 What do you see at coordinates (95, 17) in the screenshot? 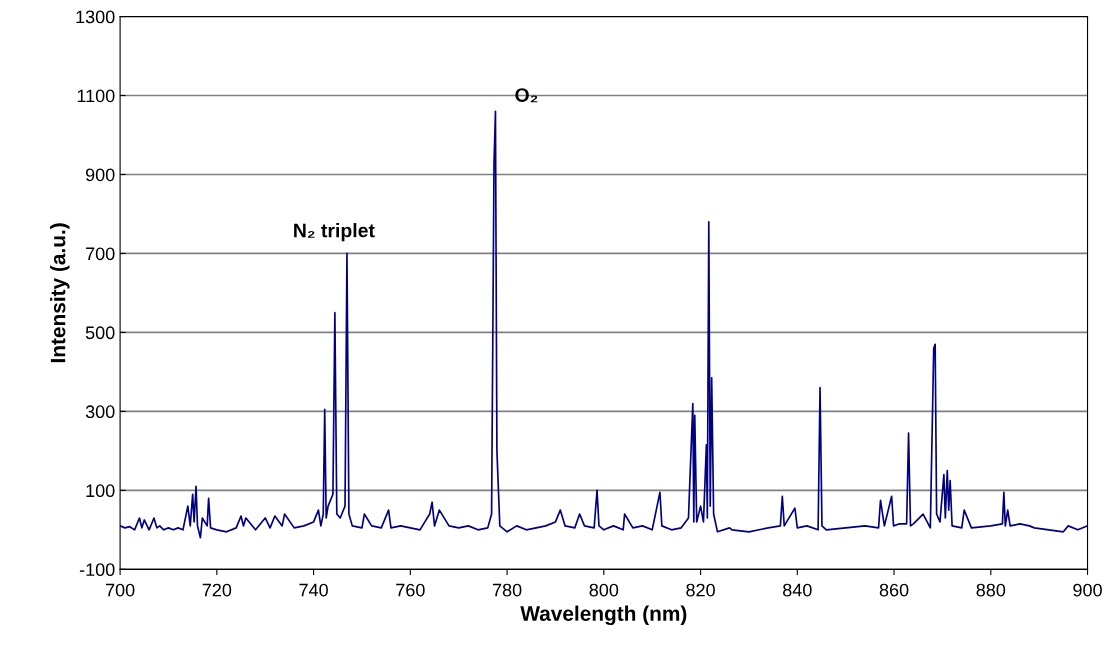
I see `y-tick-label: 1300` at bounding box center [95, 17].